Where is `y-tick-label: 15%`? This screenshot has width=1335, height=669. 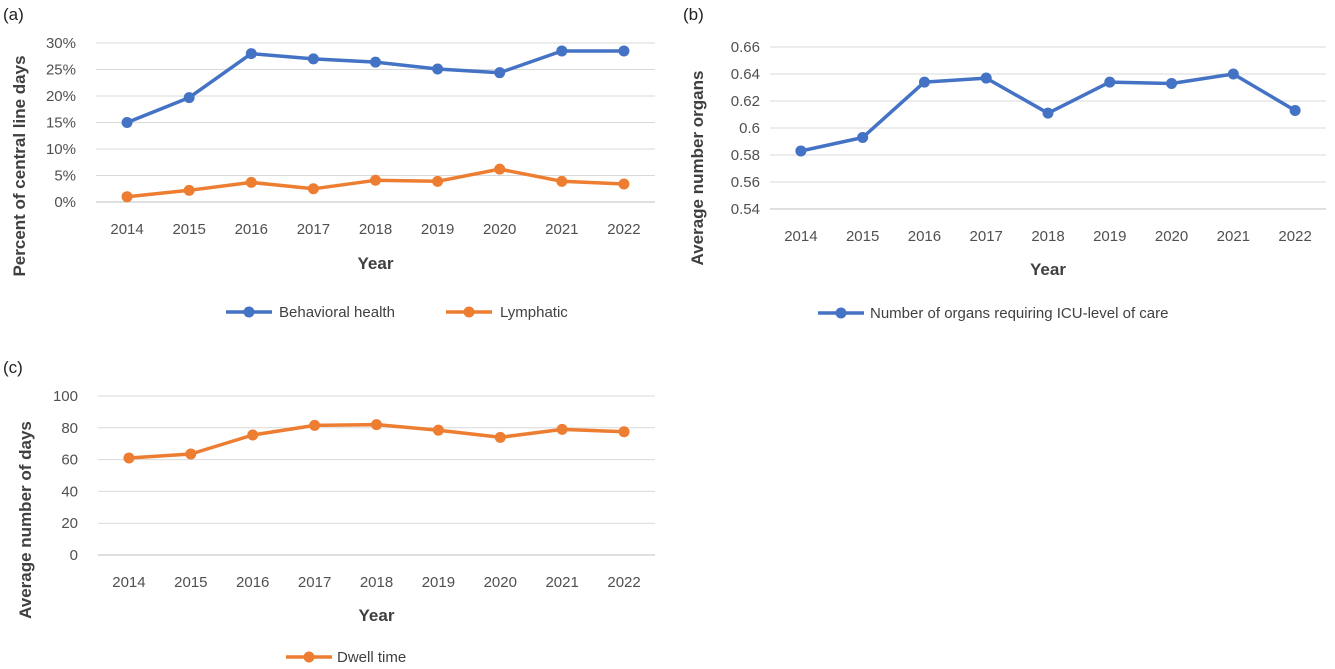
y-tick-label: 15% is located at coordinates (61, 123).